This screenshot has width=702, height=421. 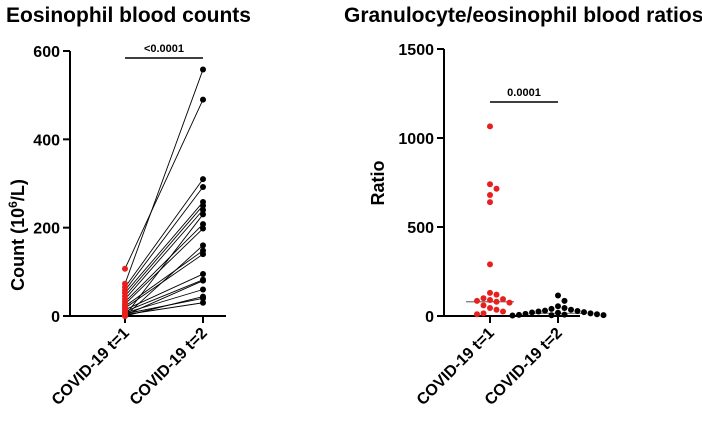 I want to click on y-tick-label: 400, so click(x=46, y=140).